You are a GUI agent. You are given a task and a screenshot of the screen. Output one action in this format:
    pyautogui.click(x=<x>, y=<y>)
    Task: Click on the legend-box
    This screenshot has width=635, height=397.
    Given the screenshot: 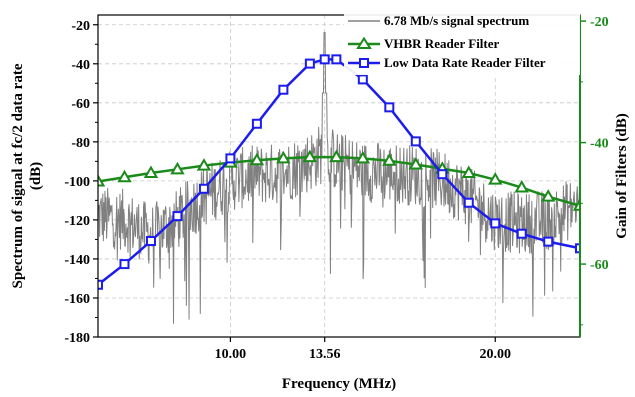 What is the action you would take?
    pyautogui.click(x=462, y=44)
    